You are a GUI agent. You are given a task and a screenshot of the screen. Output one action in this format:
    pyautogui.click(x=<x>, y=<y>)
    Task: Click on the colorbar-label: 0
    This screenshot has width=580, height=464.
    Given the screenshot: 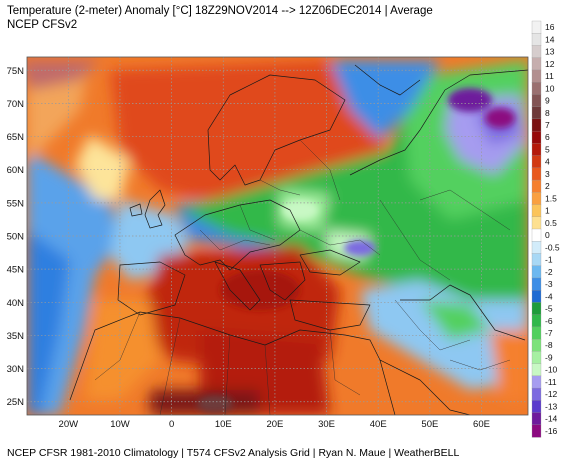 What is the action you would take?
    pyautogui.click(x=547, y=235)
    